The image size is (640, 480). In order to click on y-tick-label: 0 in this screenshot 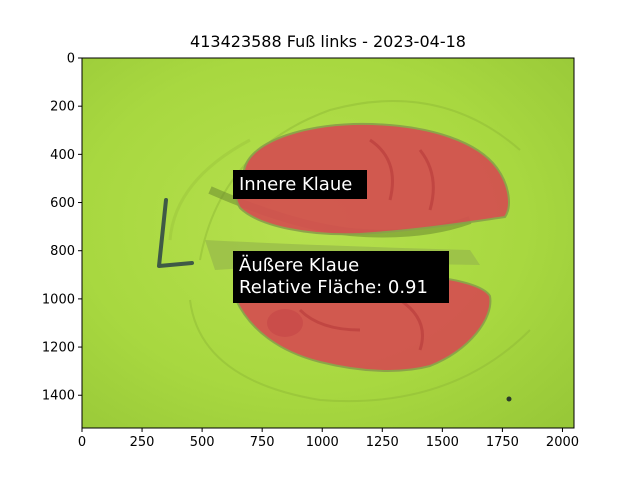, I will do `click(71, 59)`.